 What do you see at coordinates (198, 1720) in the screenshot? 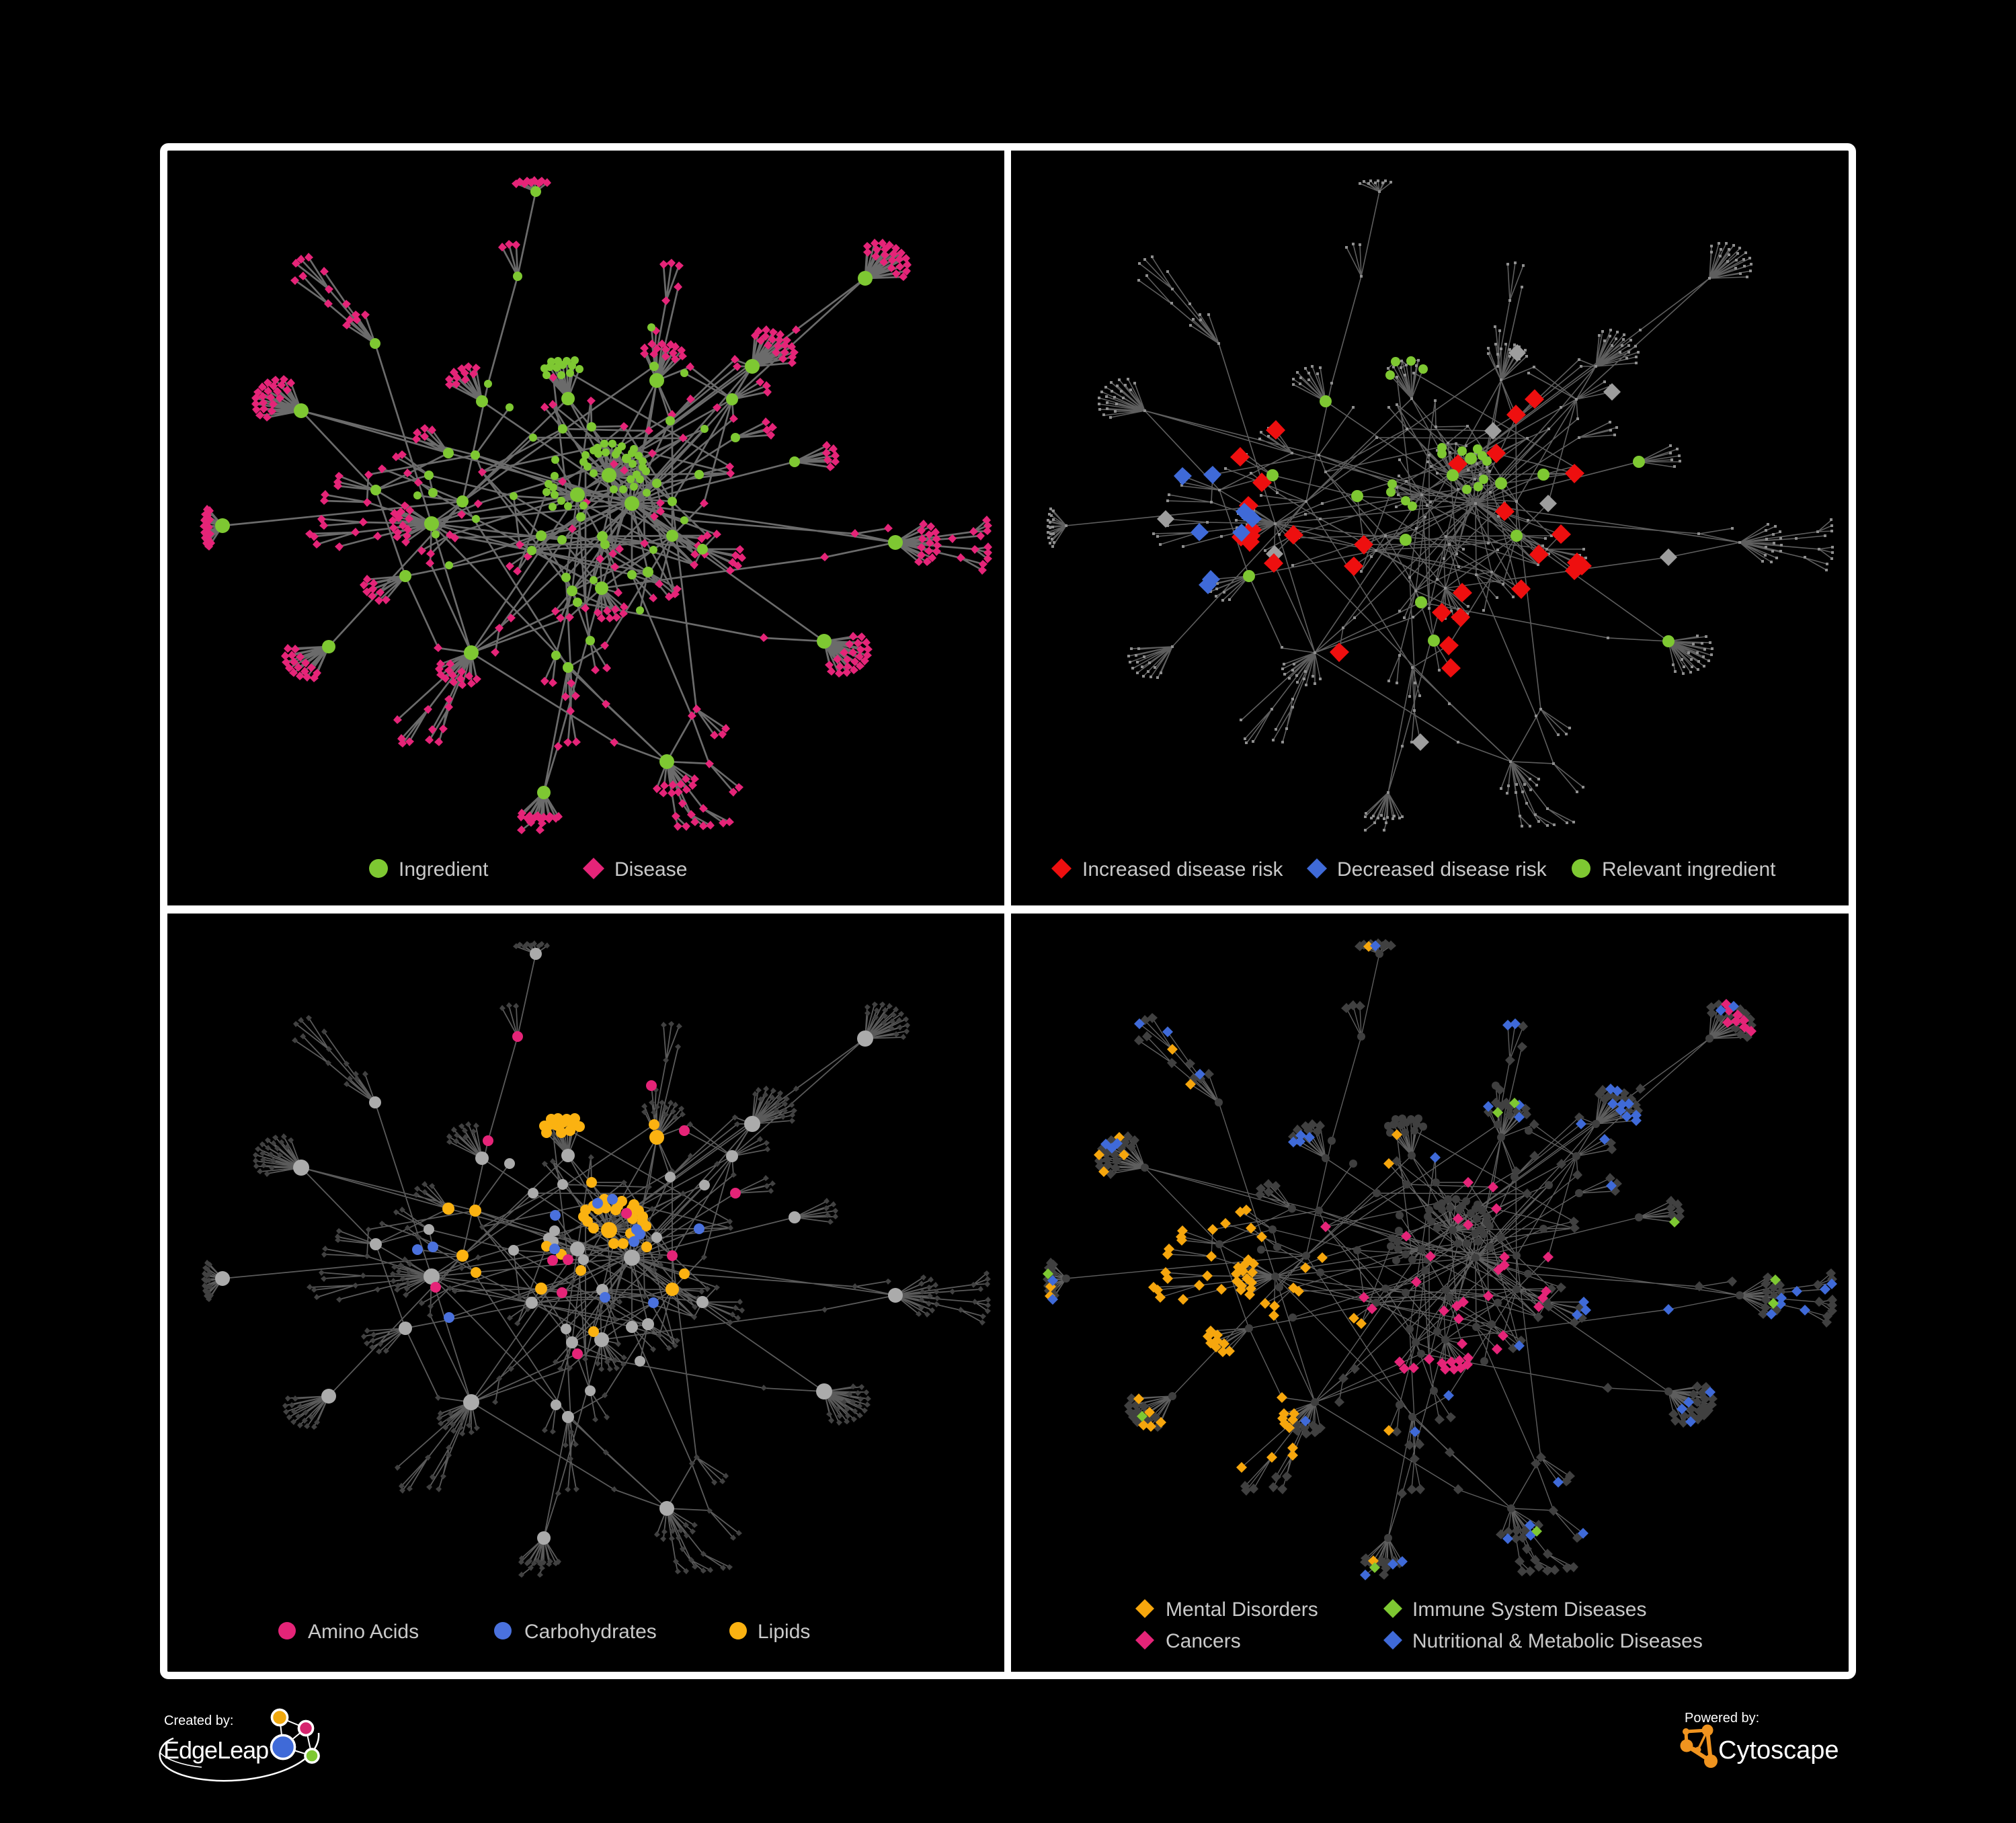
I see `svg-text: Created by:` at bounding box center [198, 1720].